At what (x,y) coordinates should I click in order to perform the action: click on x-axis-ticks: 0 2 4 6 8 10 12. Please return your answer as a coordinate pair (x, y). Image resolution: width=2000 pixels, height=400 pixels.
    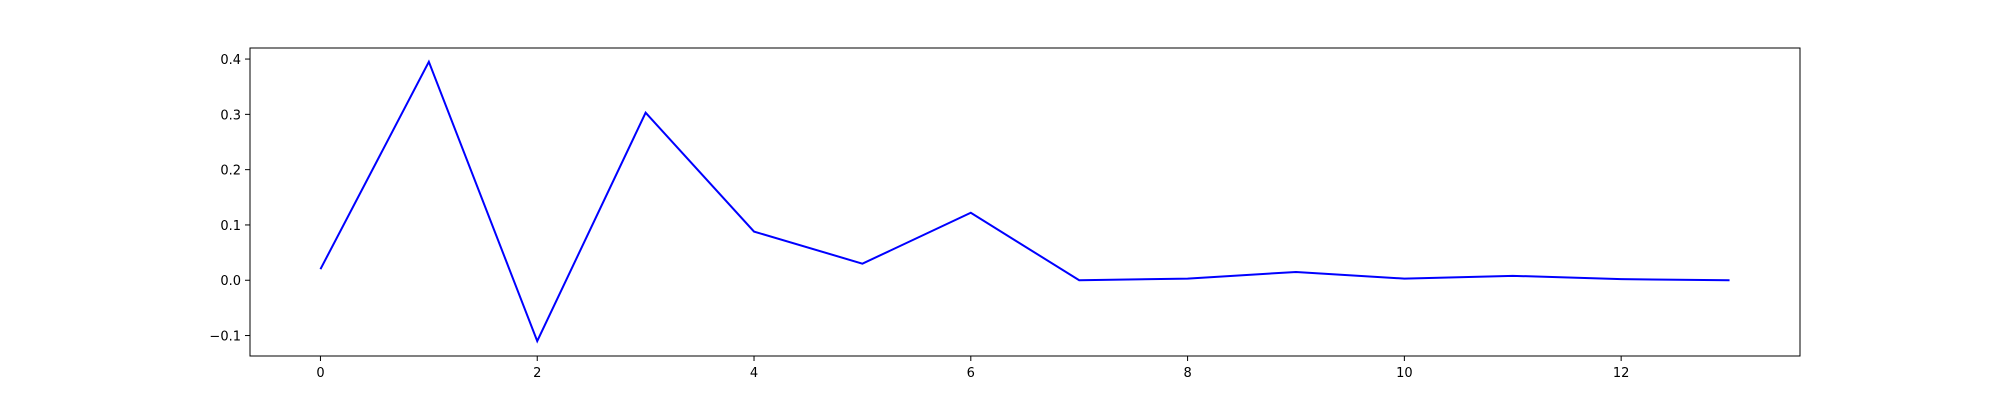
    Looking at the image, I should click on (972, 368).